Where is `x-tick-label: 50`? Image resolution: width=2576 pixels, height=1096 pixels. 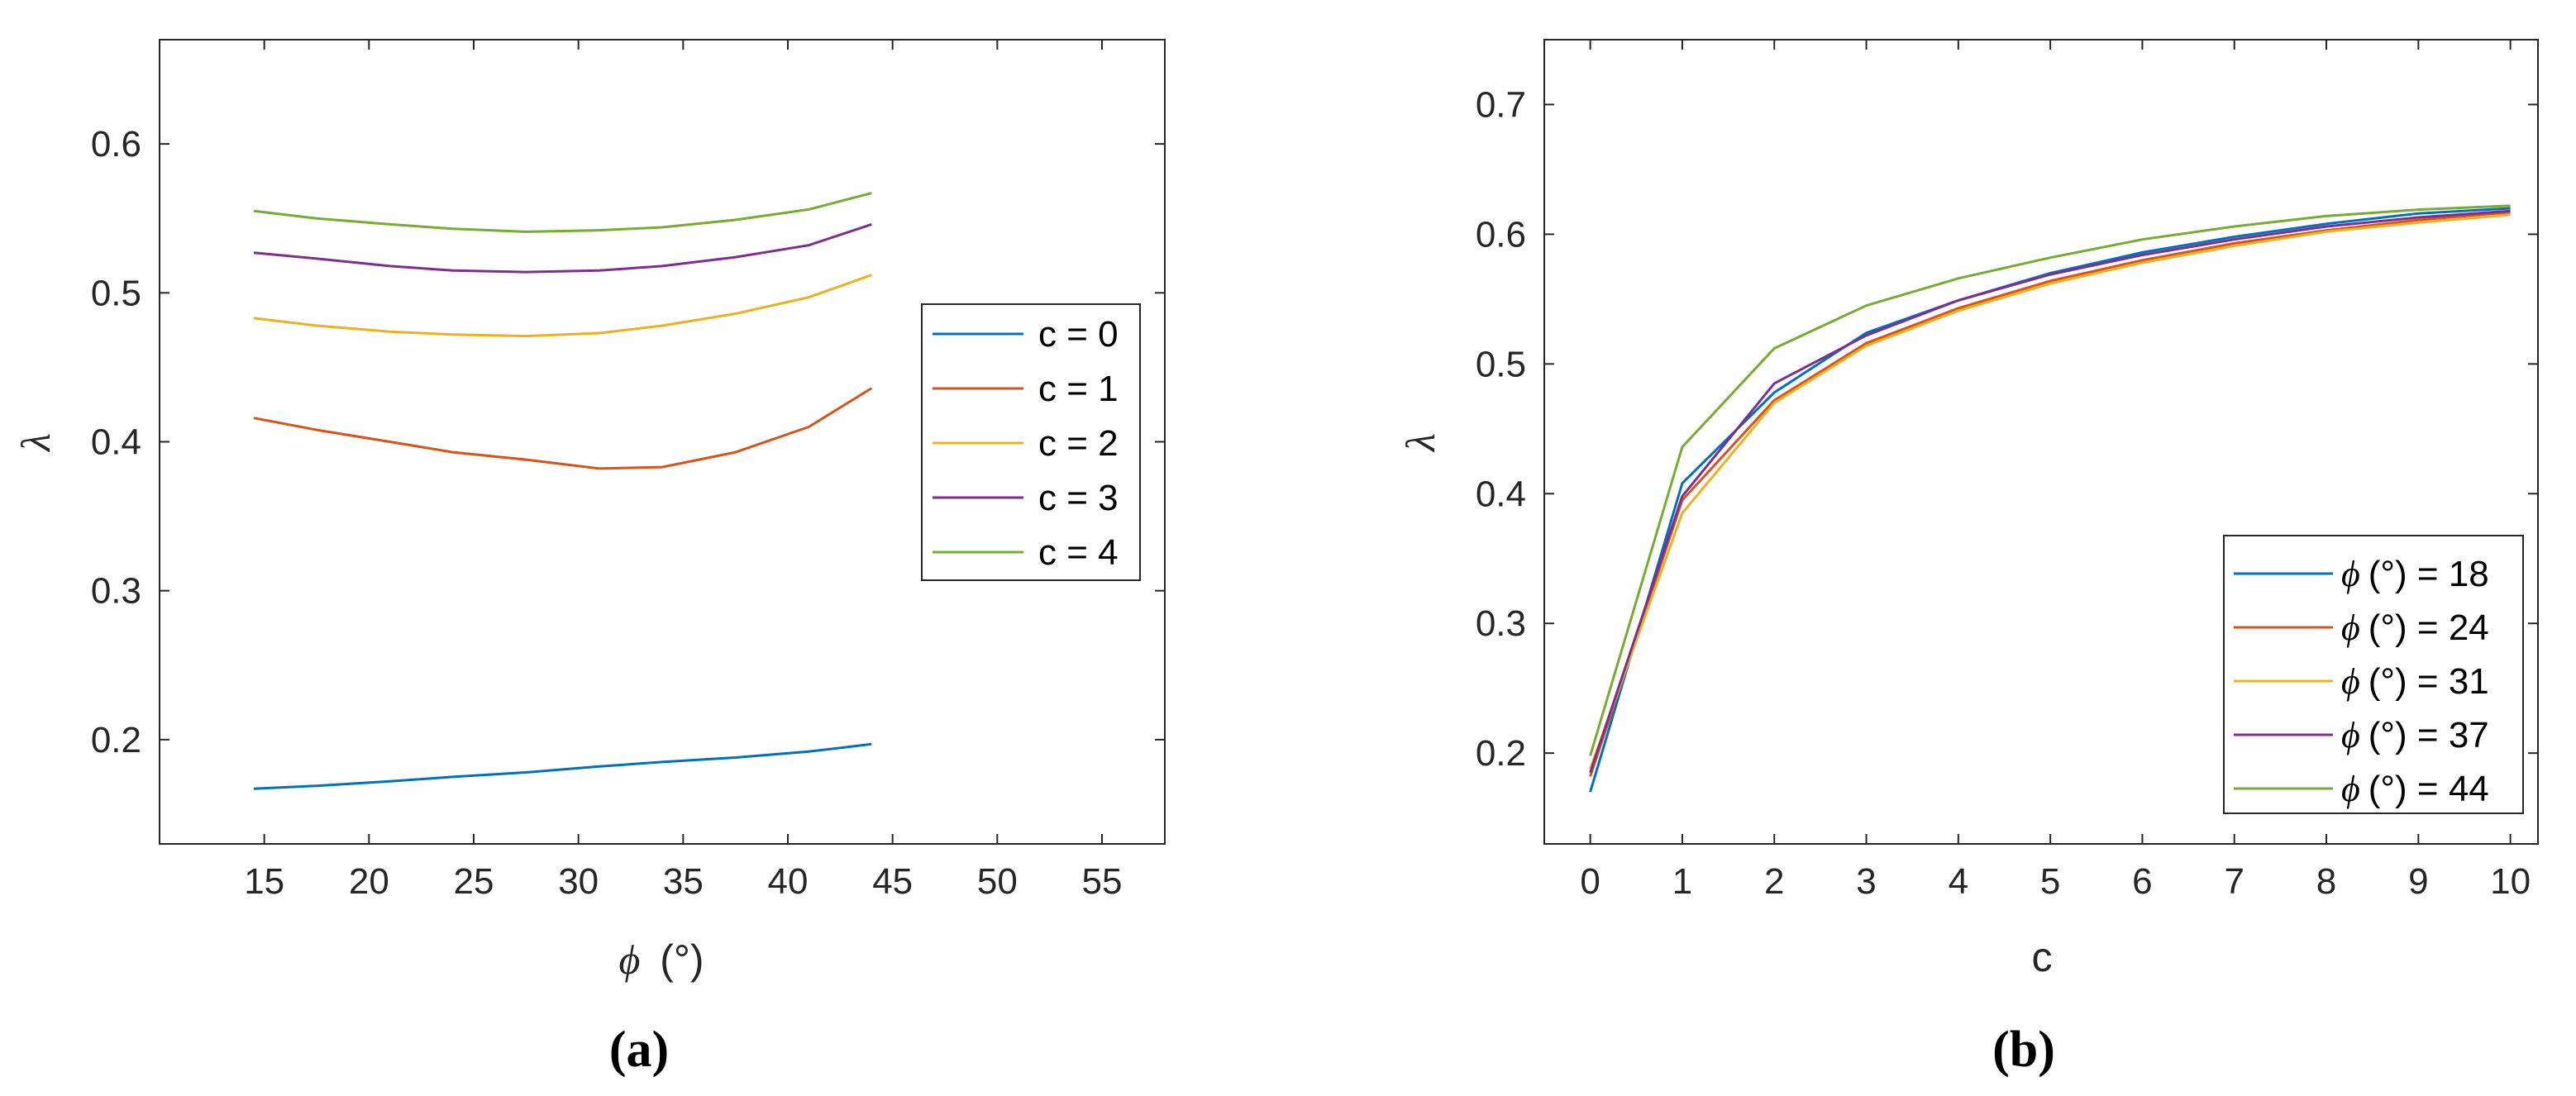 x-tick-label: 50 is located at coordinates (998, 881).